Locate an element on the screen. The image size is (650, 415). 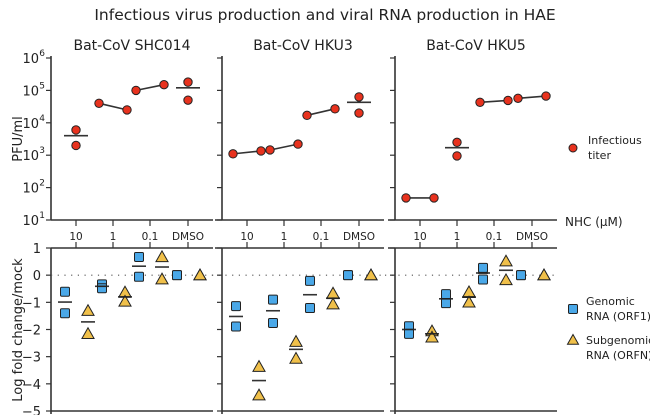
top-panel: Bat-CoV HKU3 10 1 0.1 DMSO is located at coordinates (299, 140).